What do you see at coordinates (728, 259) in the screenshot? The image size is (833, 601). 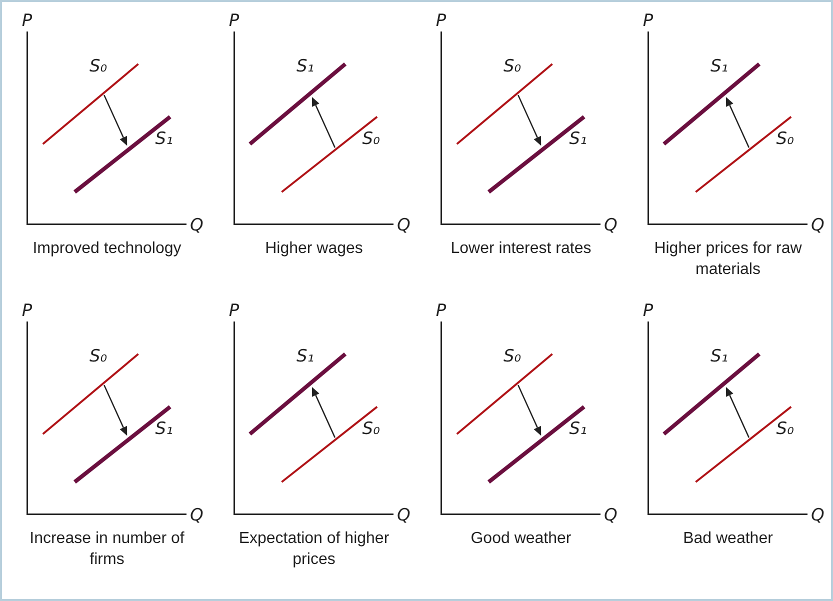 I see `text: Higher prices for raw materials` at bounding box center [728, 259].